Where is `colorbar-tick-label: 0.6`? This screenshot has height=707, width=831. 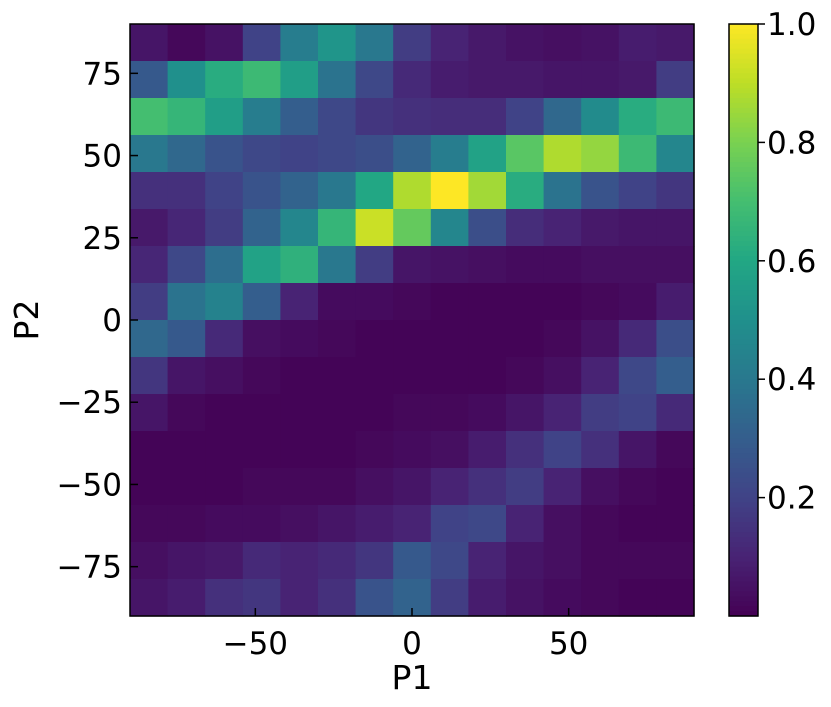 colorbar-tick-label: 0.6 is located at coordinates (791, 262).